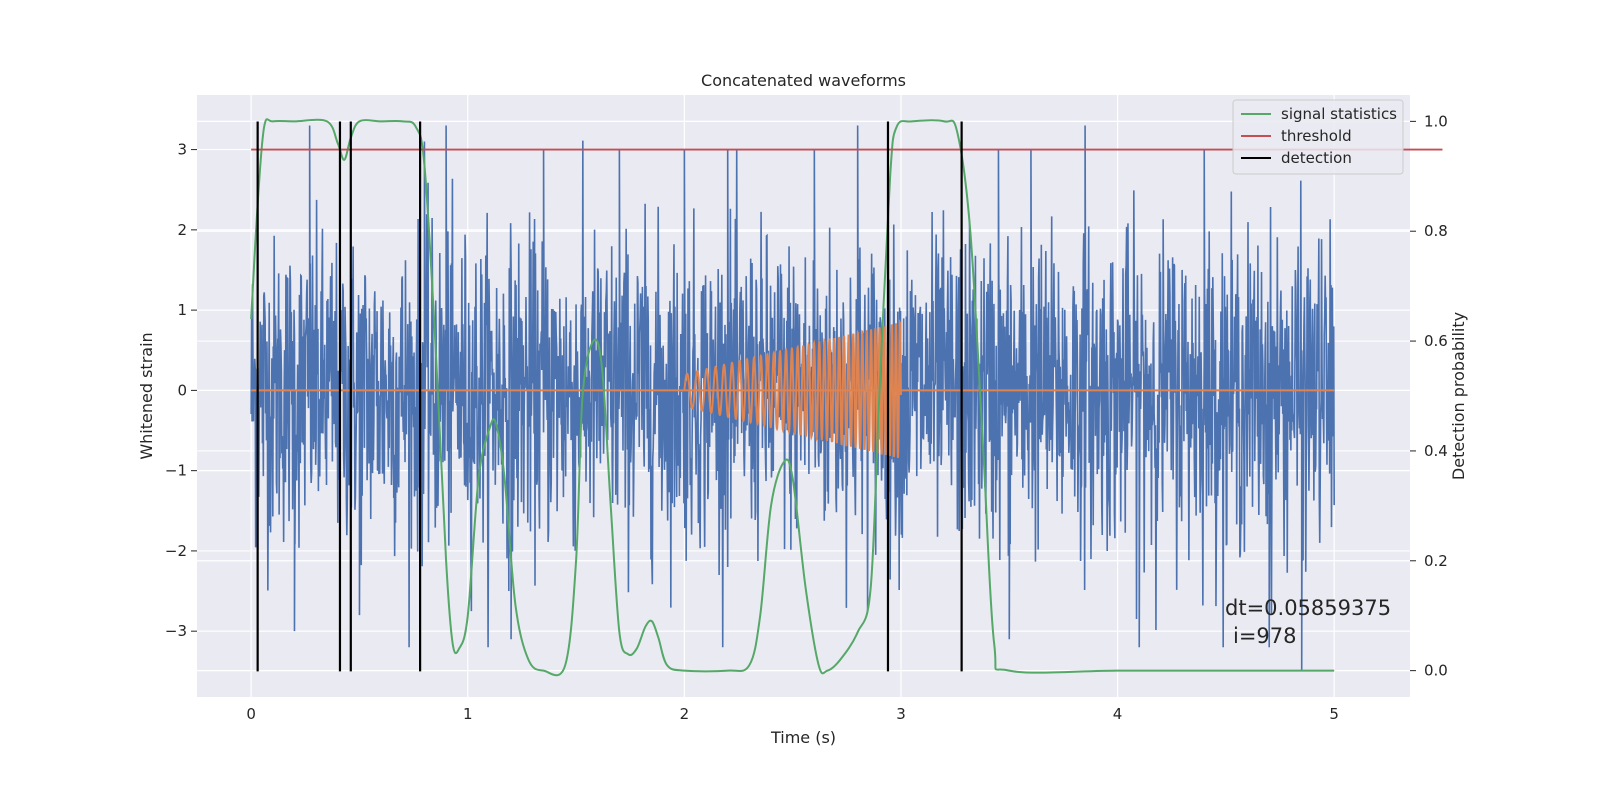  What do you see at coordinates (146, 395) in the screenshot?
I see `y-left-axis-label: Whitened strain` at bounding box center [146, 395].